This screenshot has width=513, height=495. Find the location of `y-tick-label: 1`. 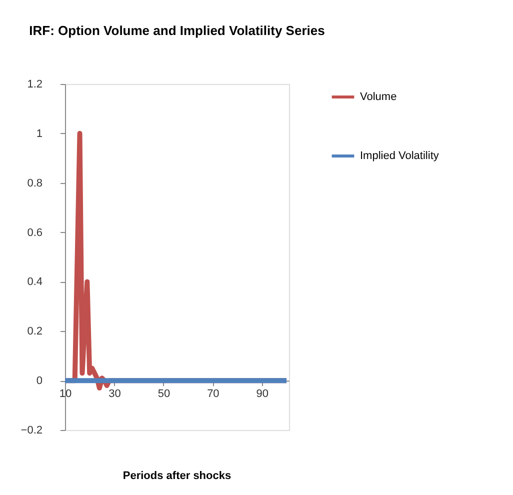

y-tick-label: 1 is located at coordinates (39, 134).